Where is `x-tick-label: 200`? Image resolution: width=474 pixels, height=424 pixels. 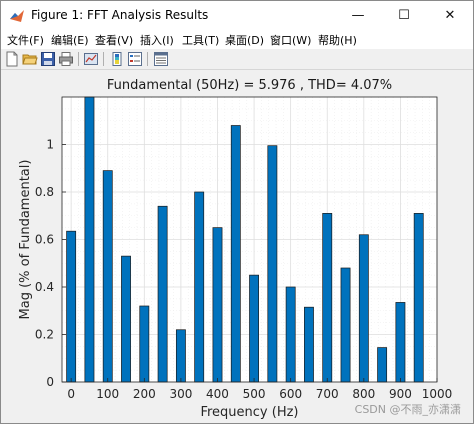 x-tick-label: 200 is located at coordinates (144, 394).